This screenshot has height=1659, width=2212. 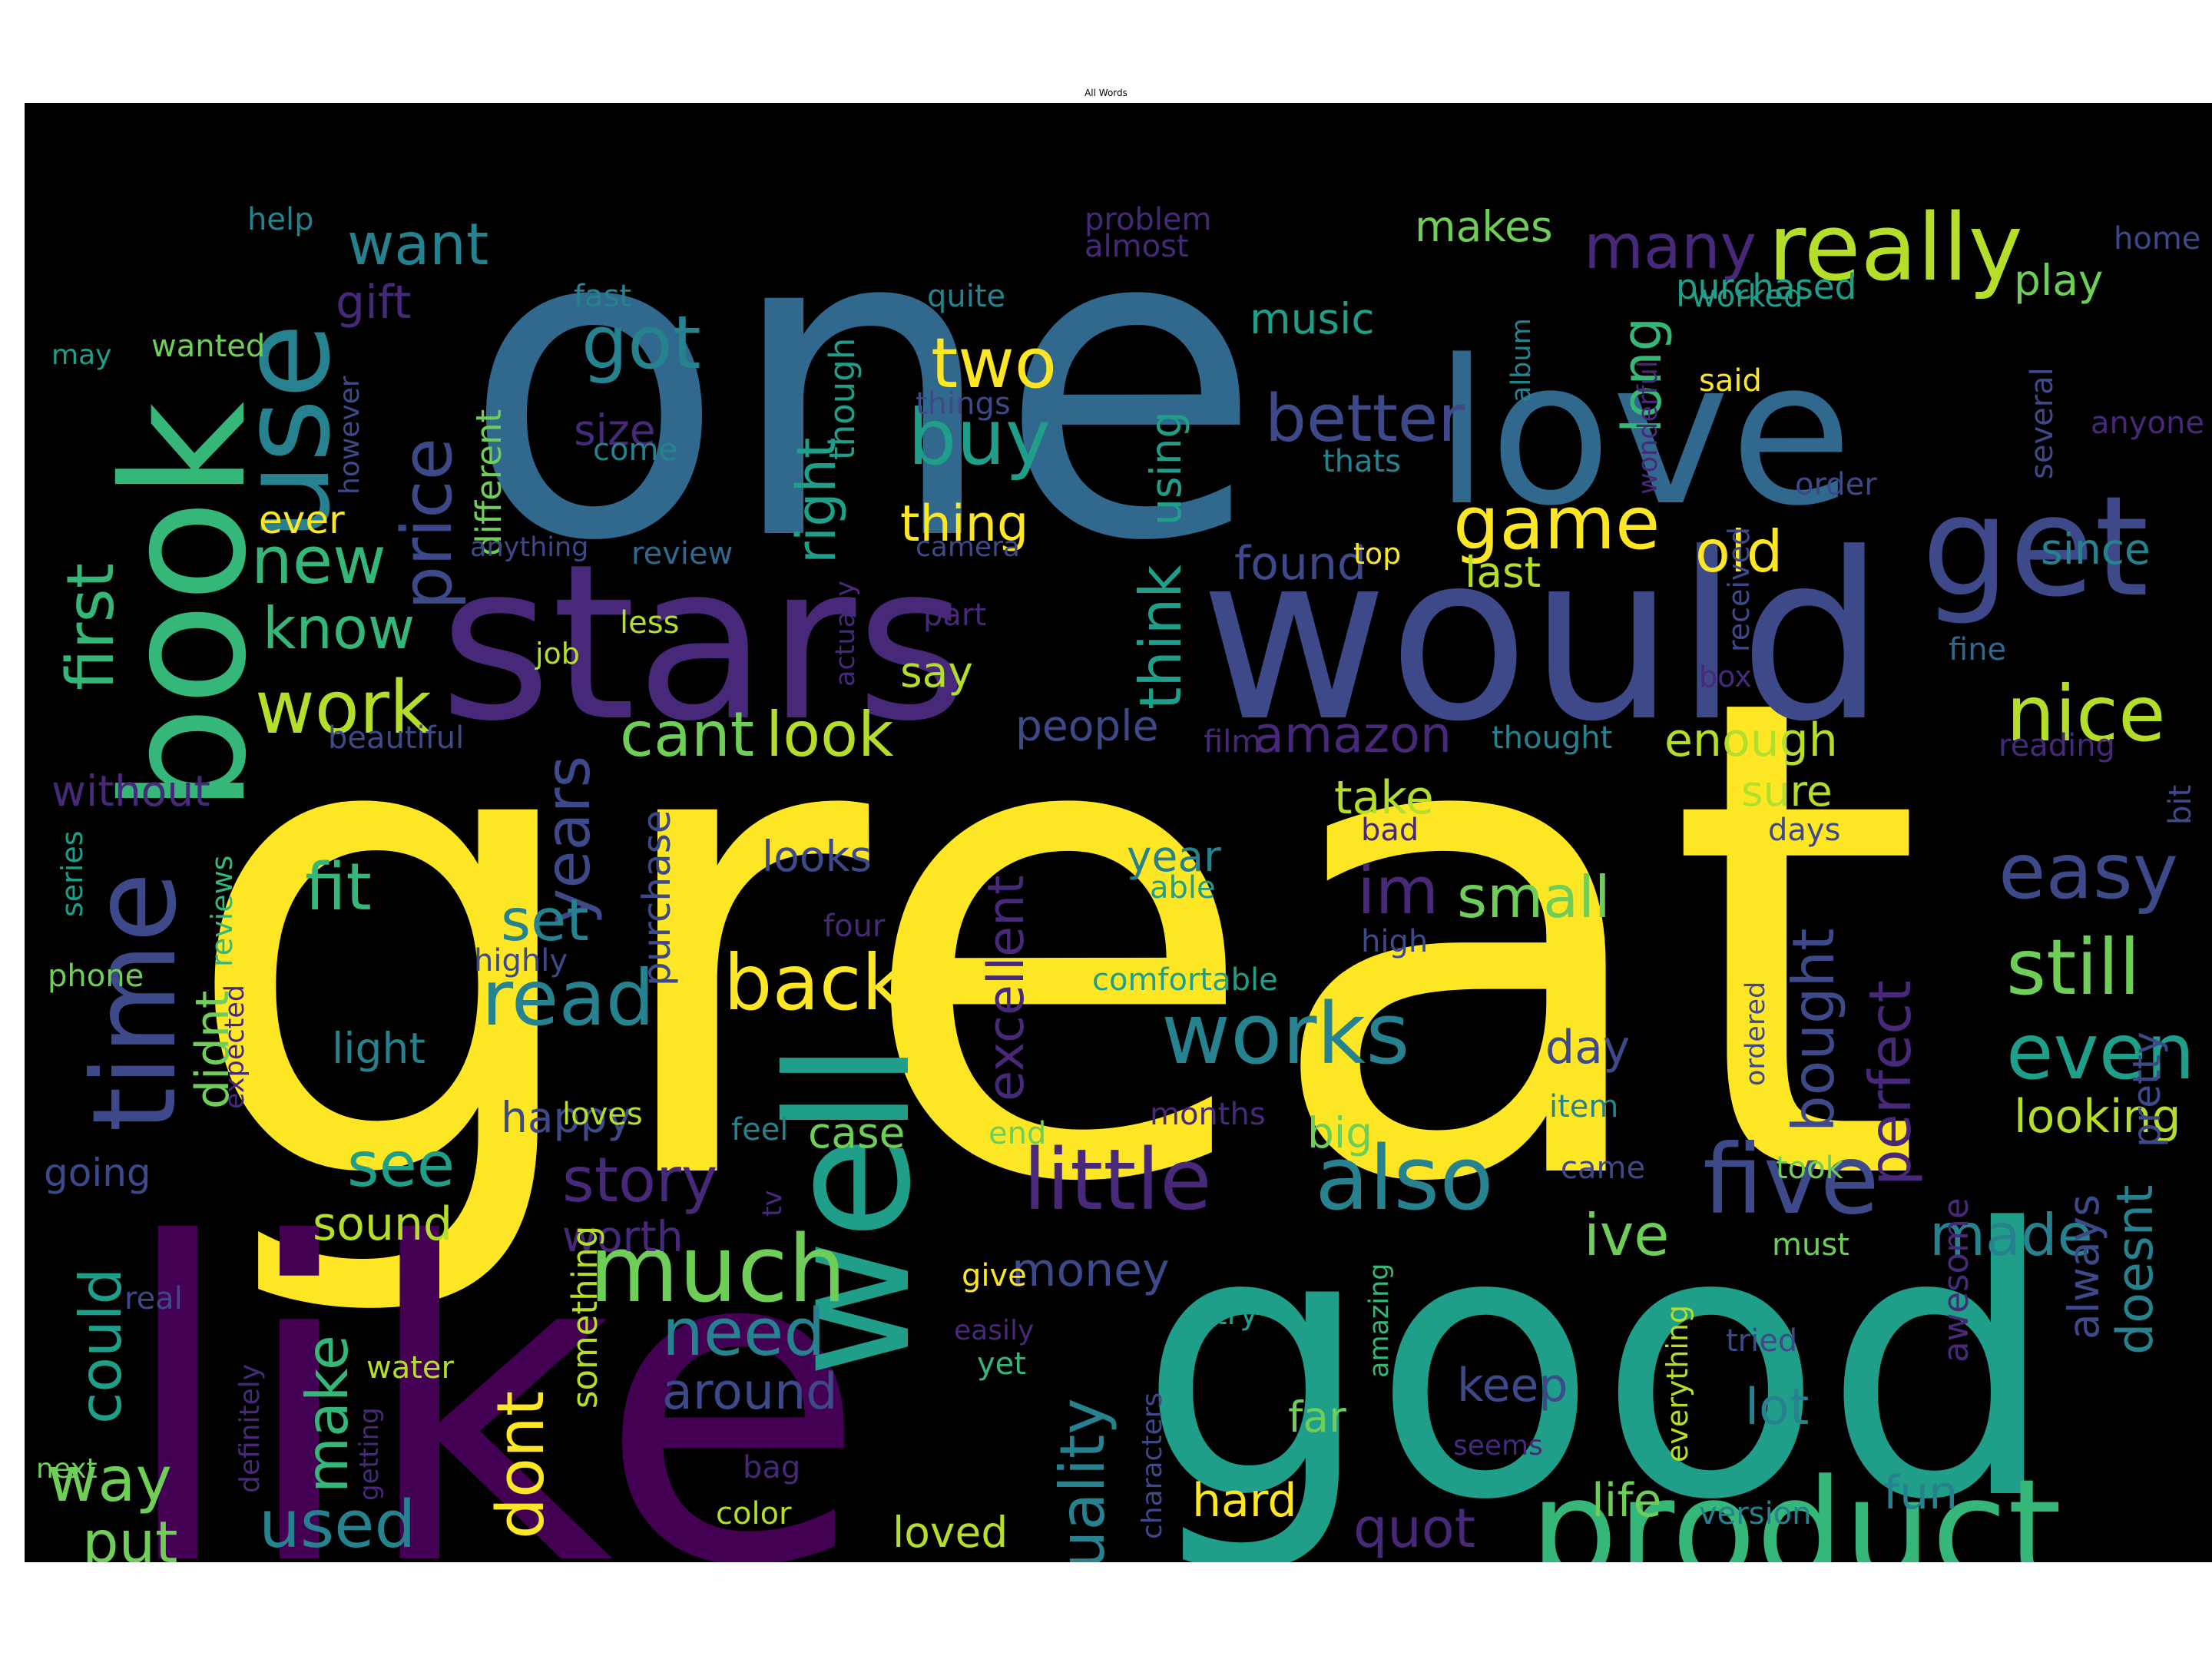 I want to click on cloud-word: reading, so click(x=2056, y=745).